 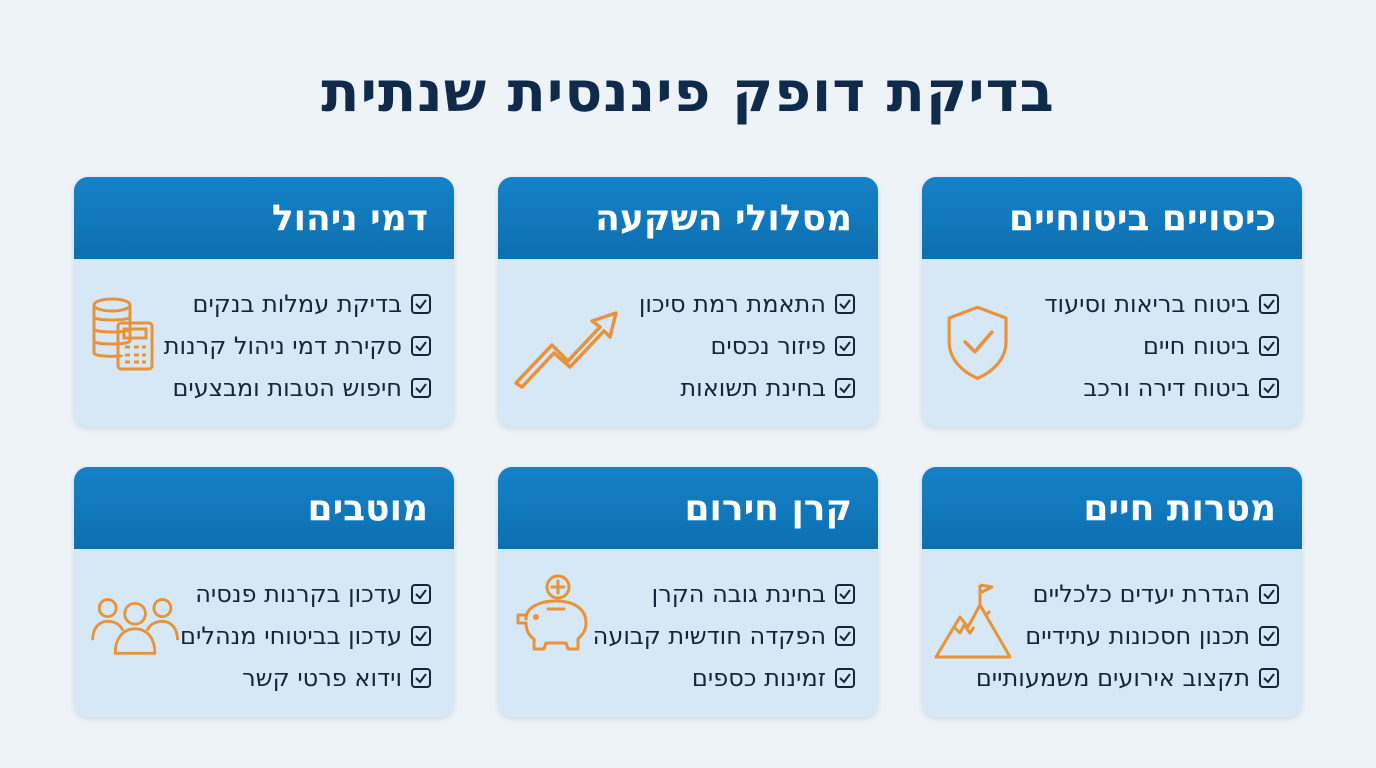 What do you see at coordinates (1196, 346) in the screenshot?
I see `list-item-label: ביטוח חיים` at bounding box center [1196, 346].